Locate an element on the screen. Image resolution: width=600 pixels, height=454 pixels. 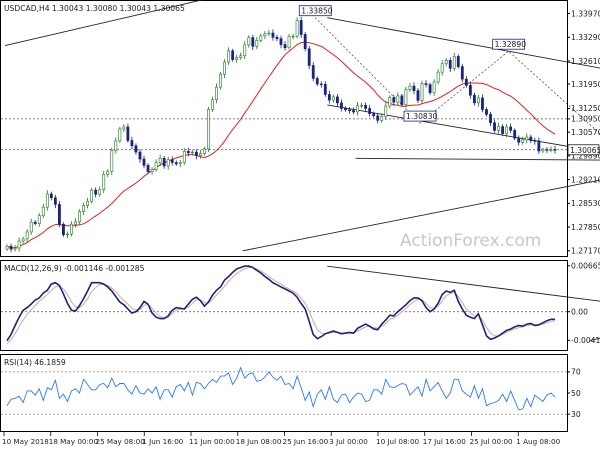
price-tick-label: 1.27850 is located at coordinates (585, 227).